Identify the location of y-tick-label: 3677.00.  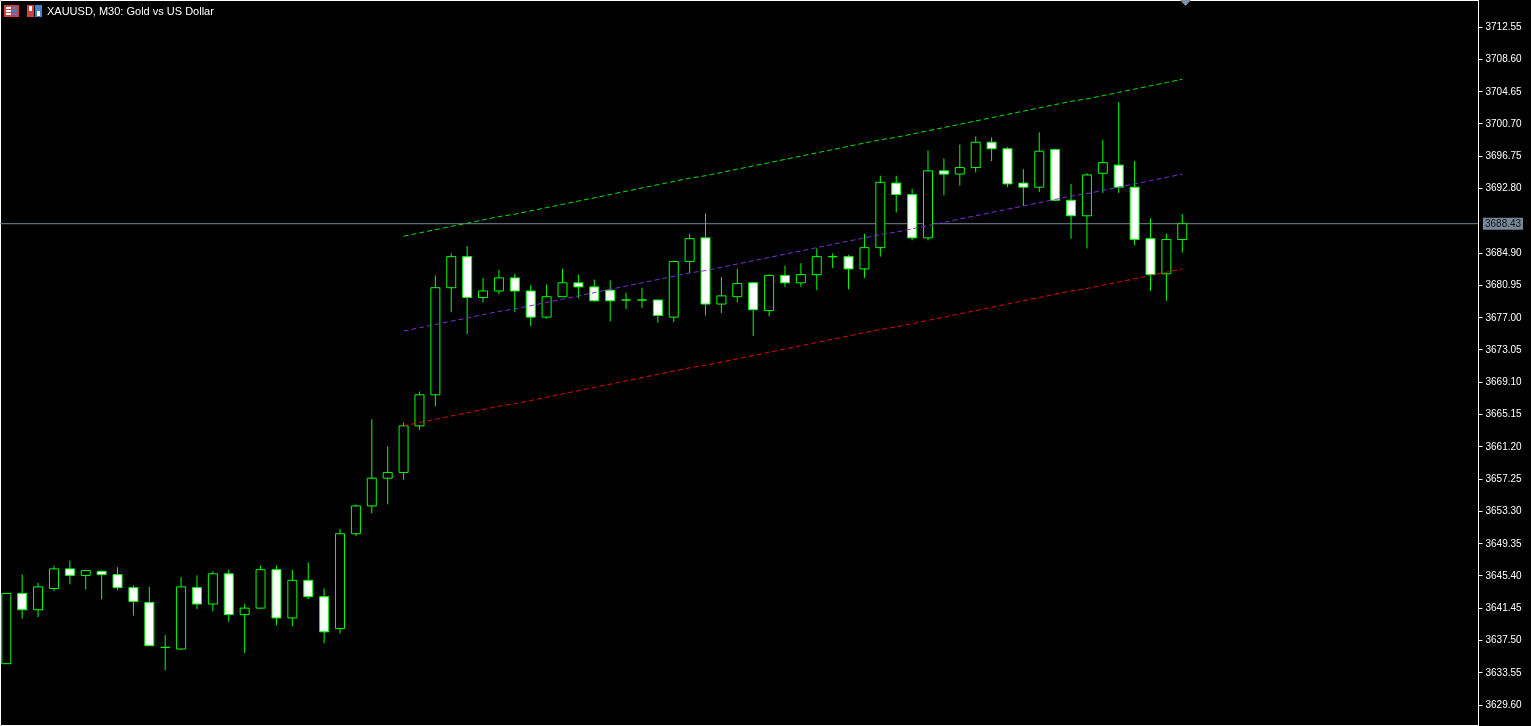
(1504, 317).